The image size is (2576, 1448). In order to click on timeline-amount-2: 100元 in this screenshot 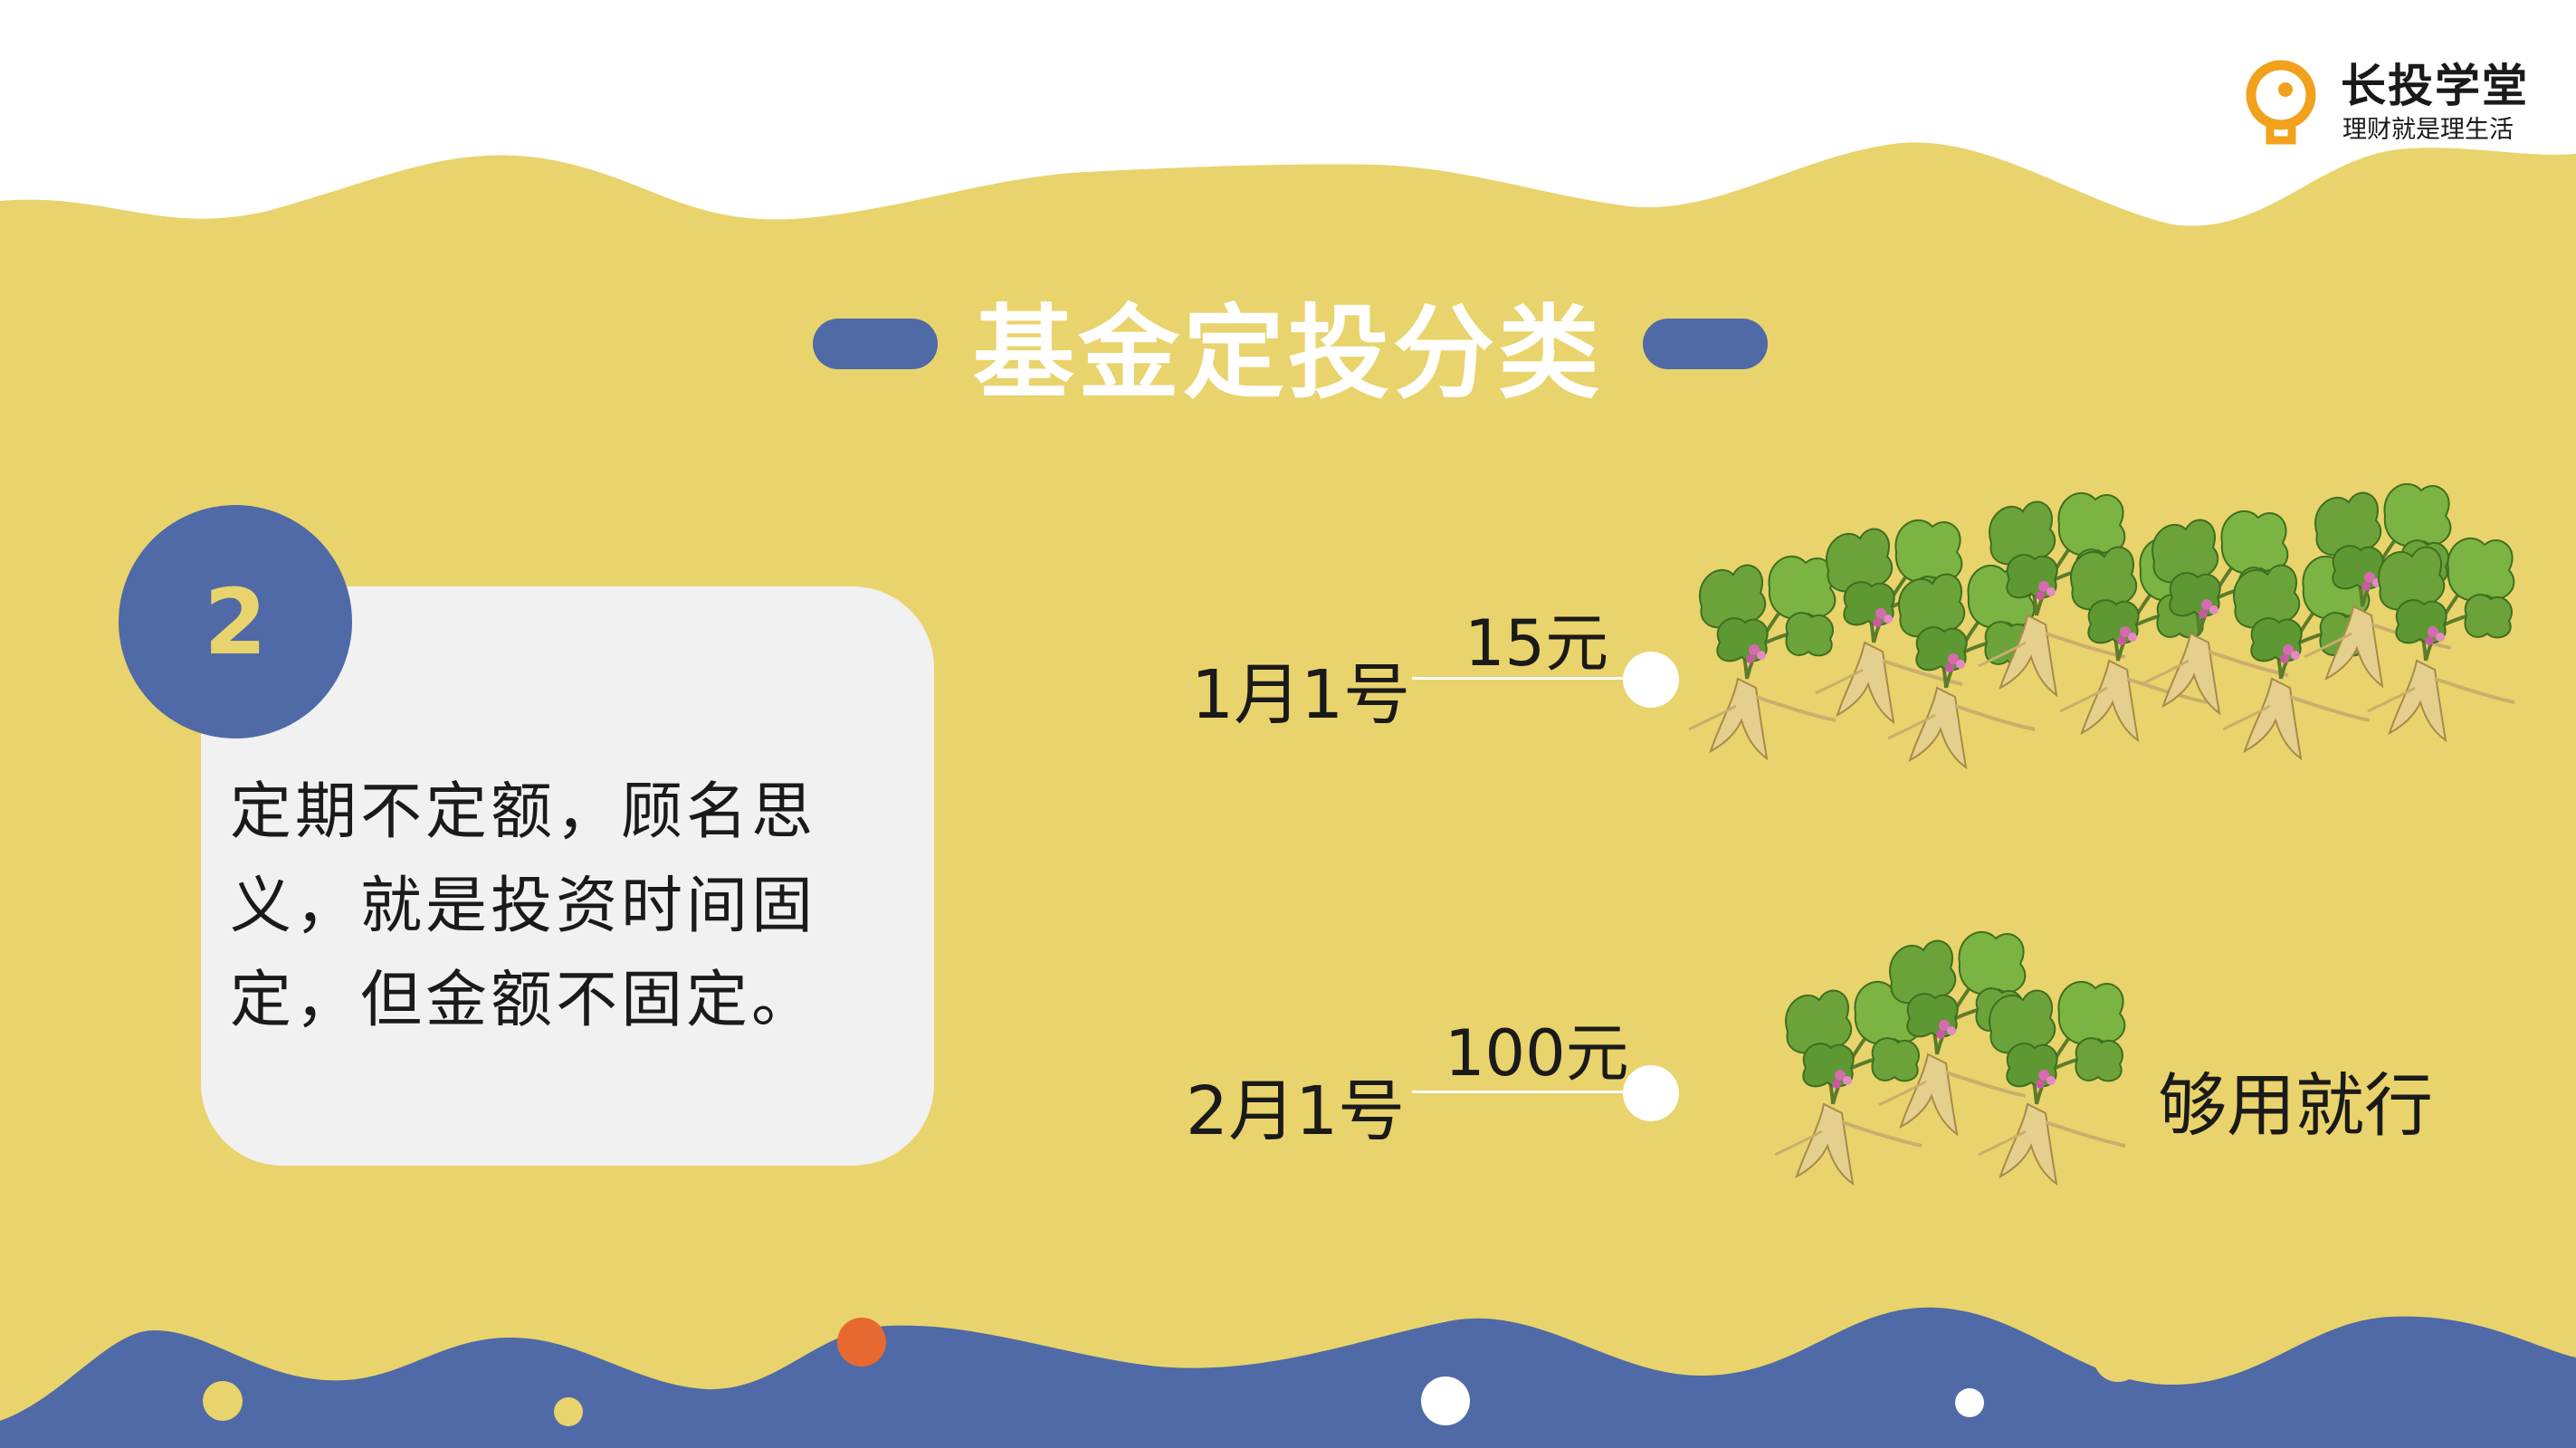, I will do `click(1537, 1053)`.